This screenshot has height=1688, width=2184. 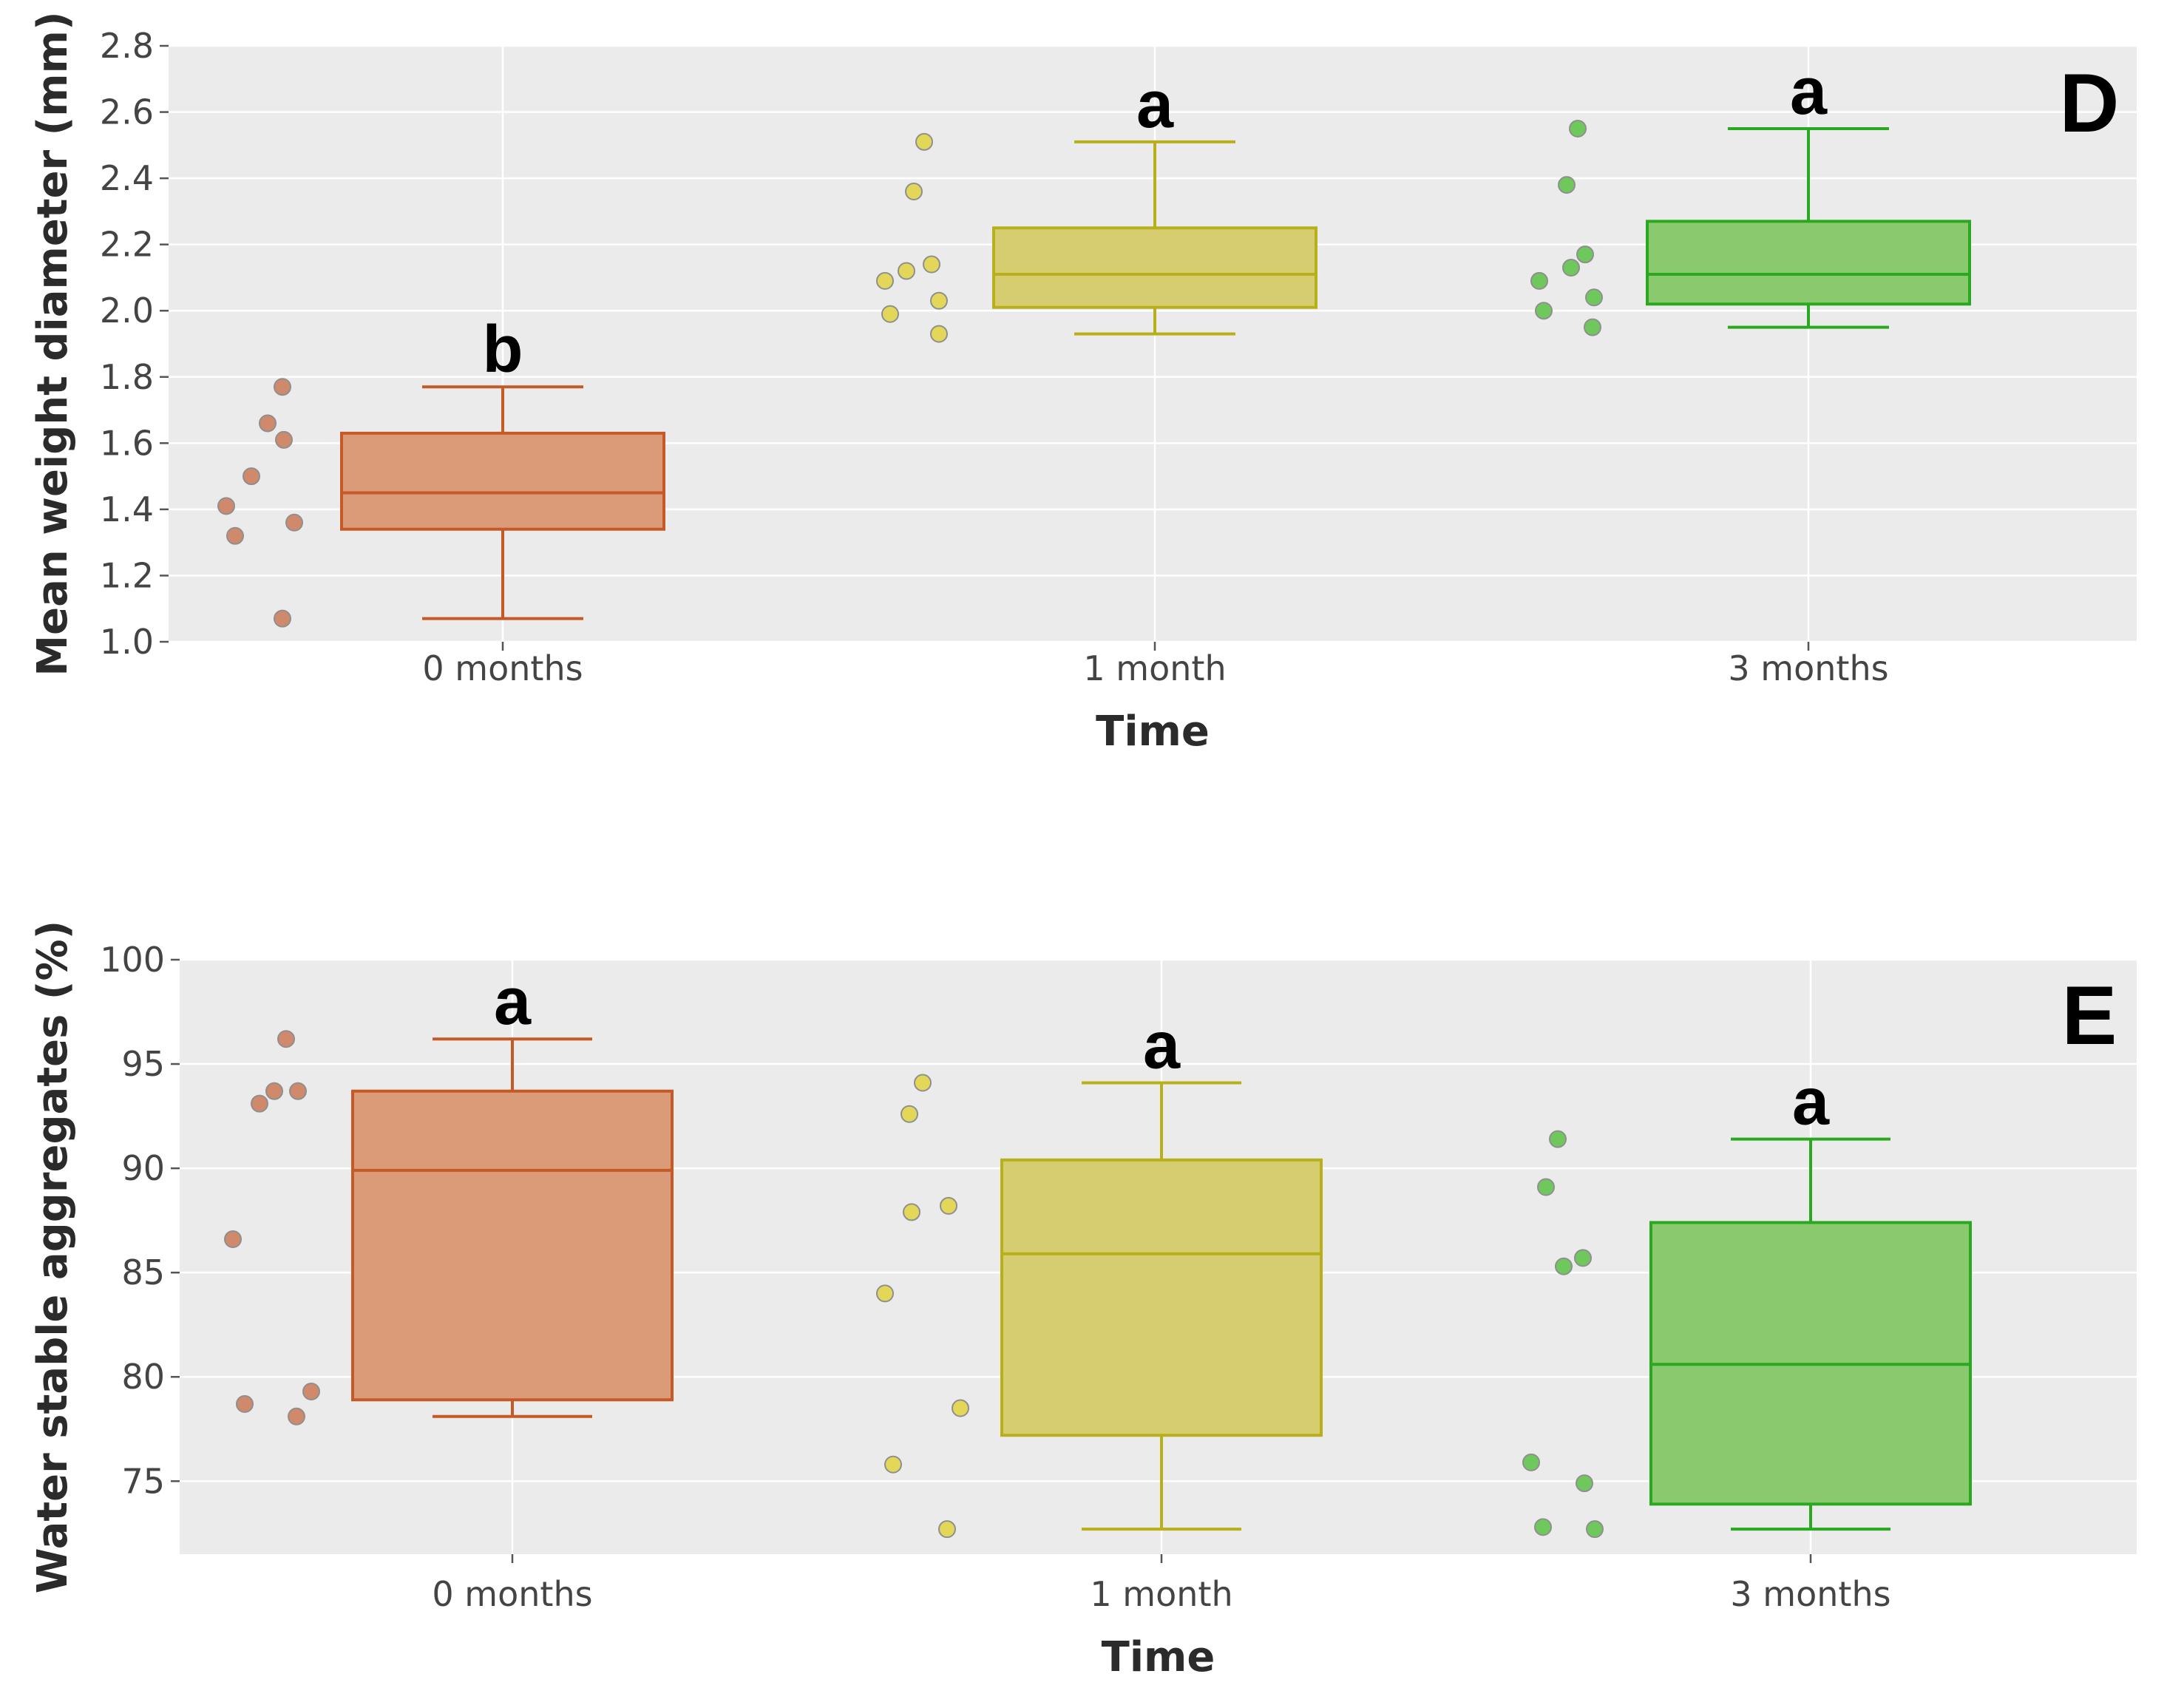 I want to click on y-tick-label: 1.0, so click(x=127, y=642).